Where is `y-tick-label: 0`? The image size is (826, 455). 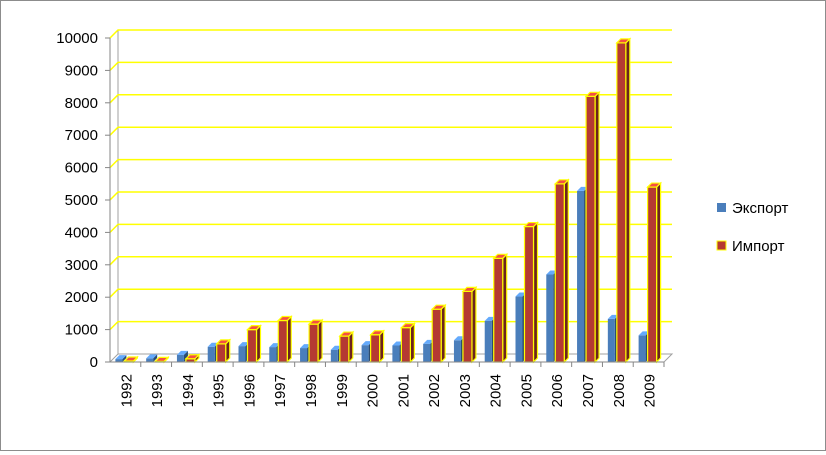
y-tick-label: 0 is located at coordinates (94, 362).